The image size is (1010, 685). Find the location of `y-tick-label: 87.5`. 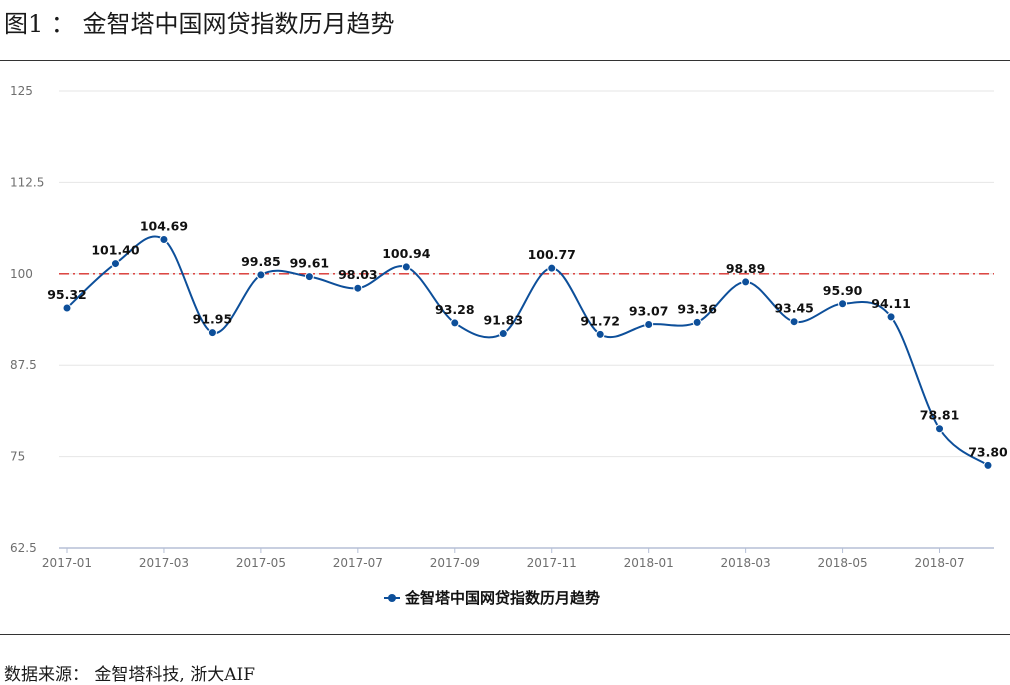

y-tick-label: 87.5 is located at coordinates (23, 365).